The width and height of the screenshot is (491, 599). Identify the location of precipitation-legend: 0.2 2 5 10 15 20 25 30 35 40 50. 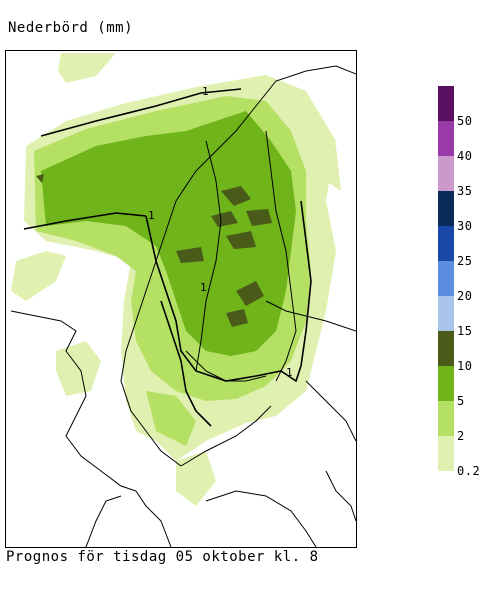
(464, 286).